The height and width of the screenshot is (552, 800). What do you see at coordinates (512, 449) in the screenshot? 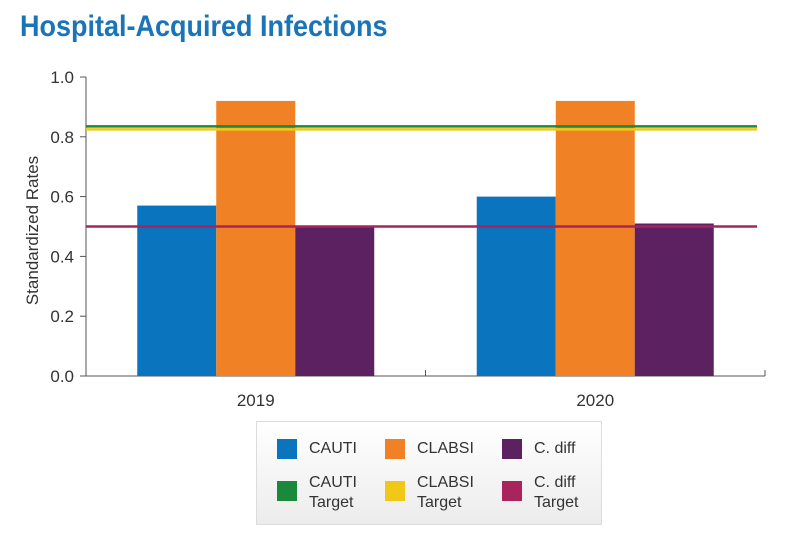
I see `legend-swatch-cdiff` at bounding box center [512, 449].